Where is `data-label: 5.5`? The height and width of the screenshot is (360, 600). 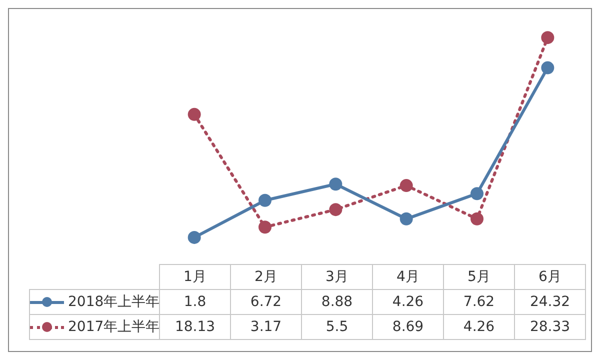
data-label: 5.5 is located at coordinates (337, 327).